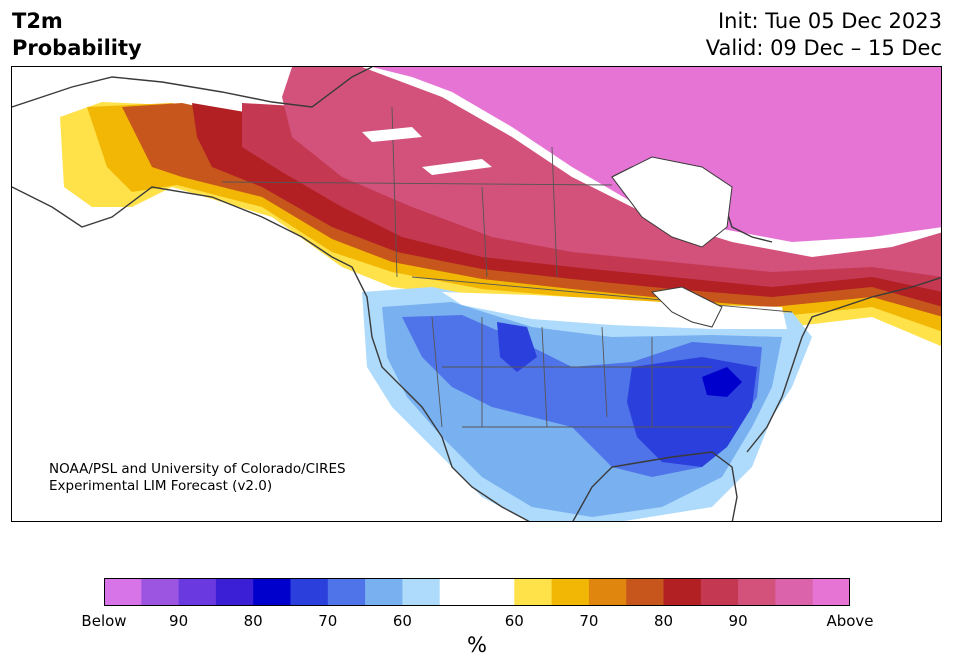 Image resolution: width=954 pixels, height=671 pixels. Describe the element at coordinates (104, 621) in the screenshot. I see `colorbar-tick-label: Below` at that location.